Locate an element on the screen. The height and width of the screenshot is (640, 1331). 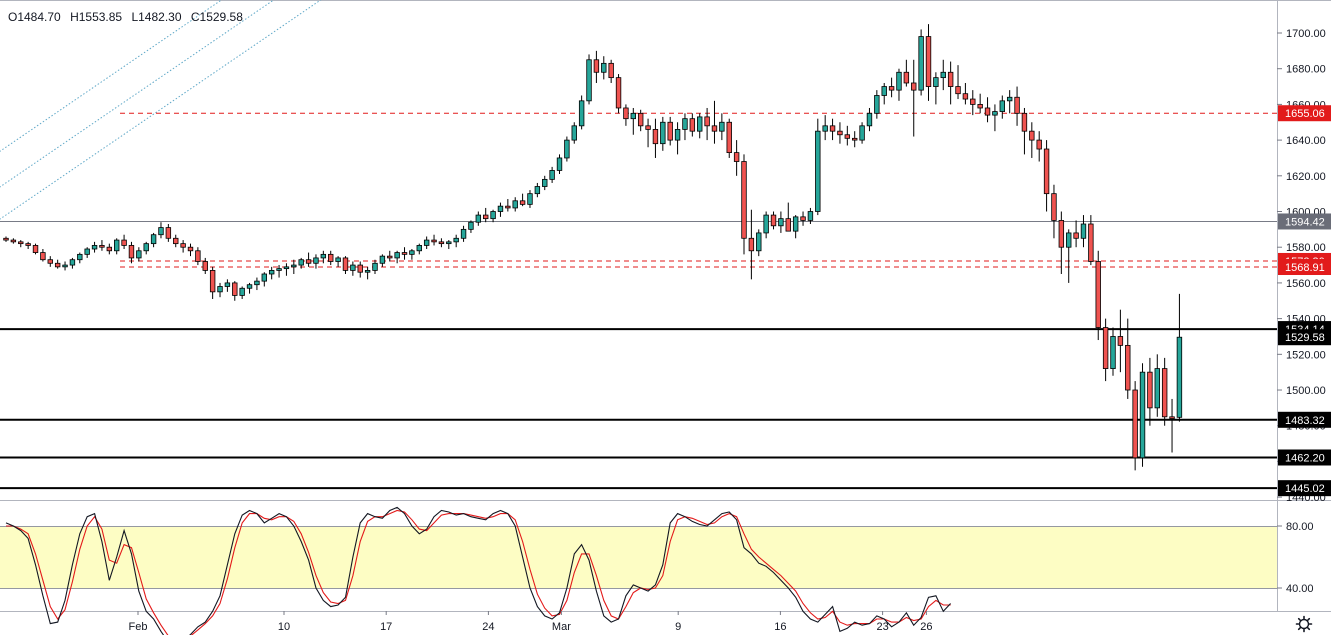
stochastic-d-line is located at coordinates (478, 574).